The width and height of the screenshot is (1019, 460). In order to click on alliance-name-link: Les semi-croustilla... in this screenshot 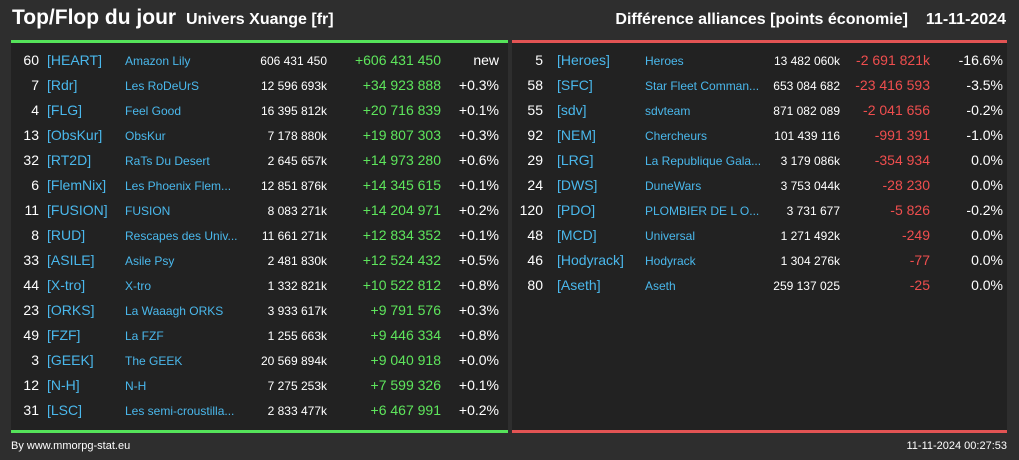, I will do `click(180, 411)`.